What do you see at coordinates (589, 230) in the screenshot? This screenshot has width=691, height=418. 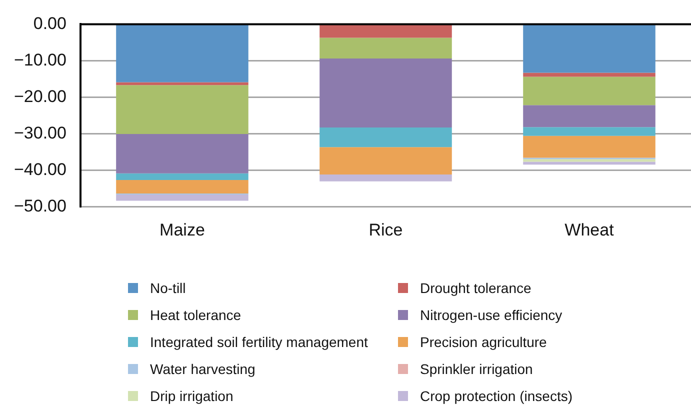 I see `x-tick-label: Wheat` at bounding box center [589, 230].